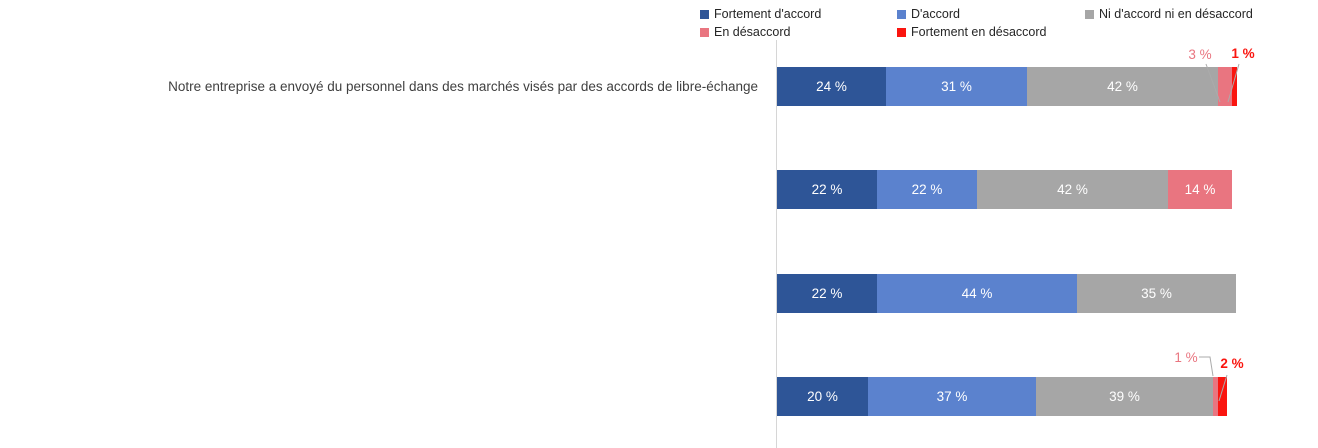 This screenshot has width=1318, height=448. Describe the element at coordinates (1124, 396) in the screenshot. I see `bar-segment: 39 %` at that location.